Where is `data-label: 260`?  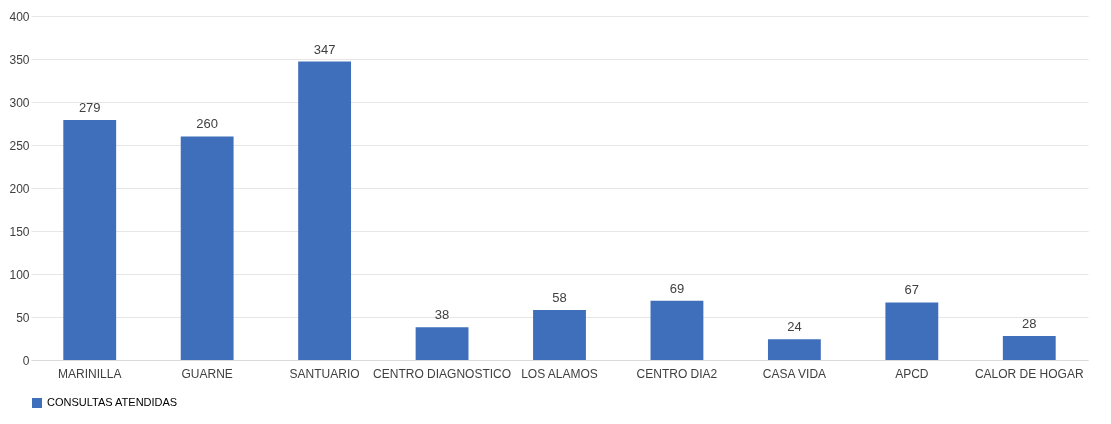
data-label: 260 is located at coordinates (207, 124).